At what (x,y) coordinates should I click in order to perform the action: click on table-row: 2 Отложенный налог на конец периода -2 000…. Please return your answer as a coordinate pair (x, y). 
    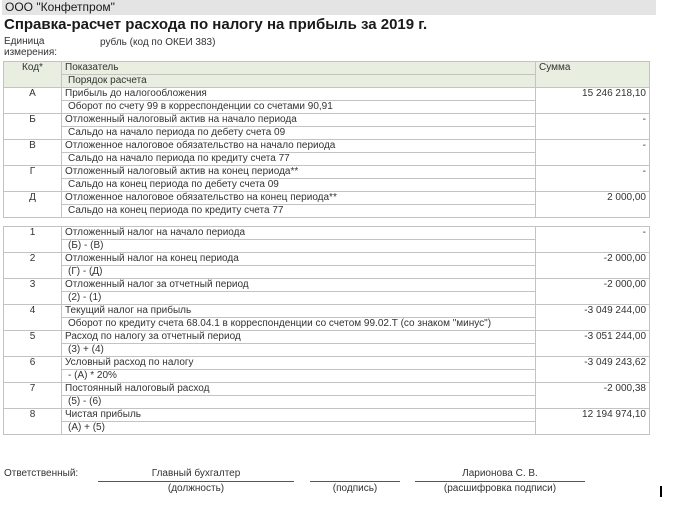
    Looking at the image, I should click on (326, 265).